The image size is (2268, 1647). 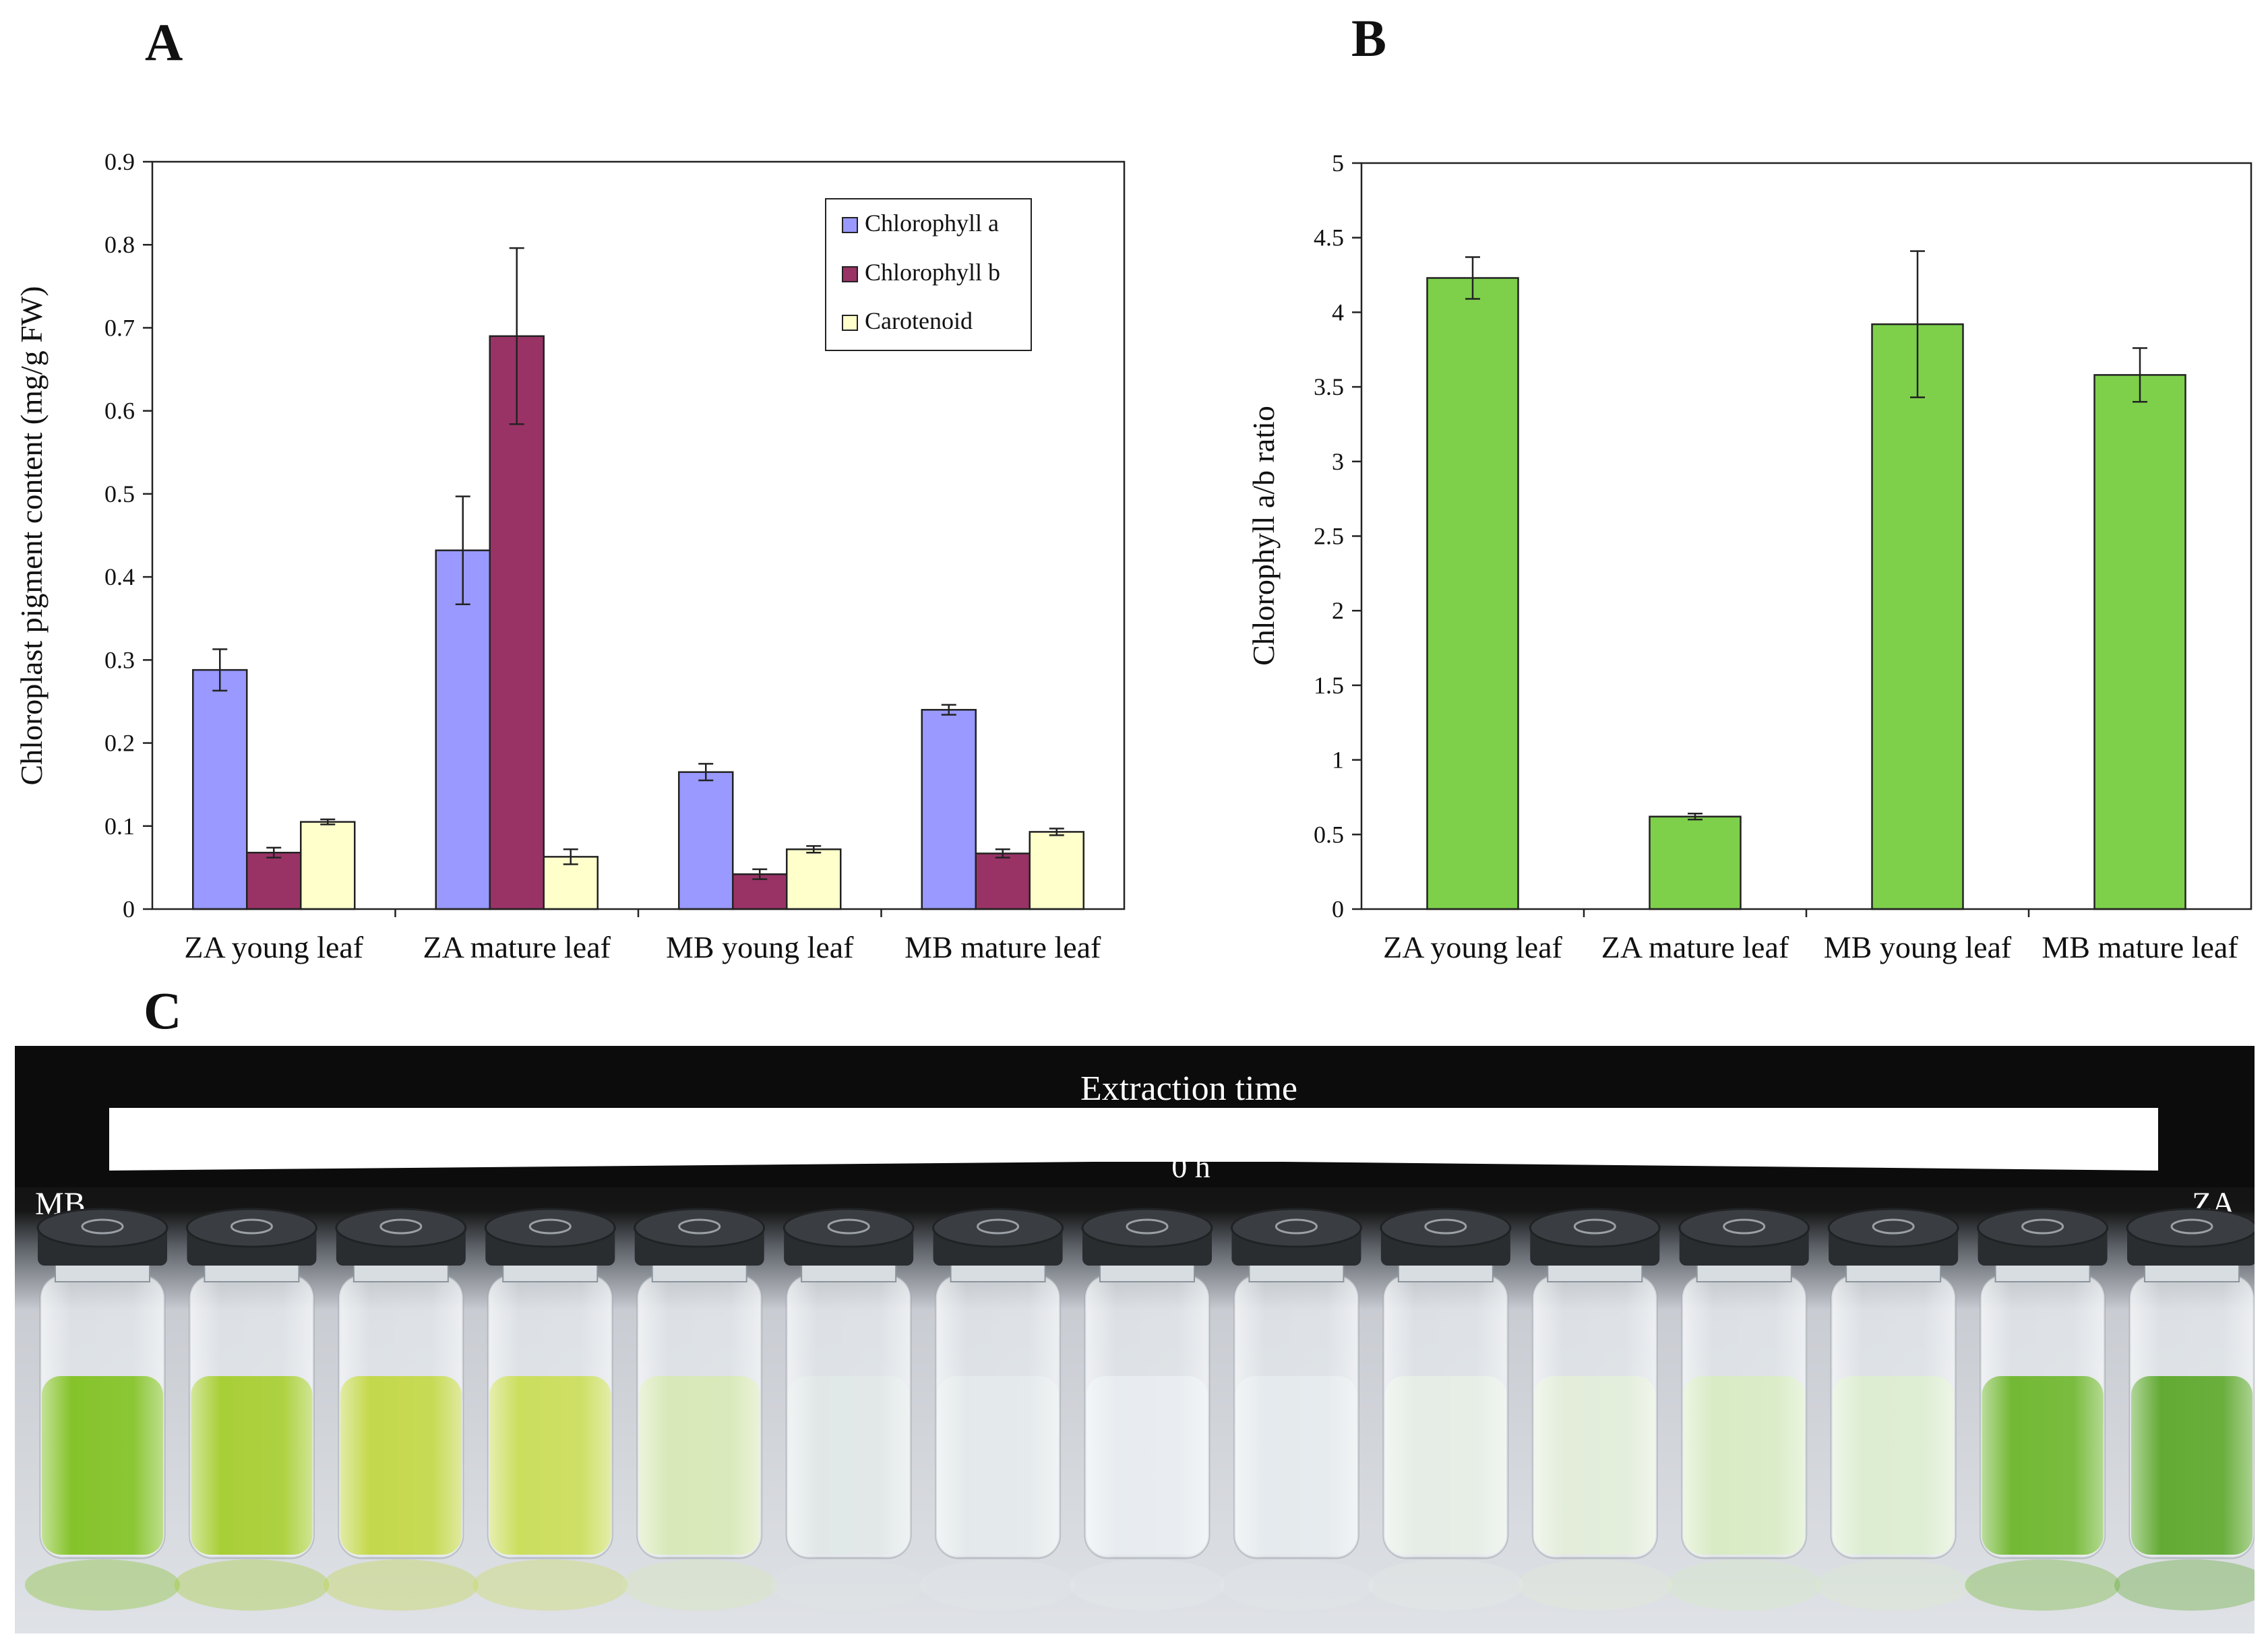 What do you see at coordinates (1338, 461) in the screenshot?
I see `y-tick-label: 3` at bounding box center [1338, 461].